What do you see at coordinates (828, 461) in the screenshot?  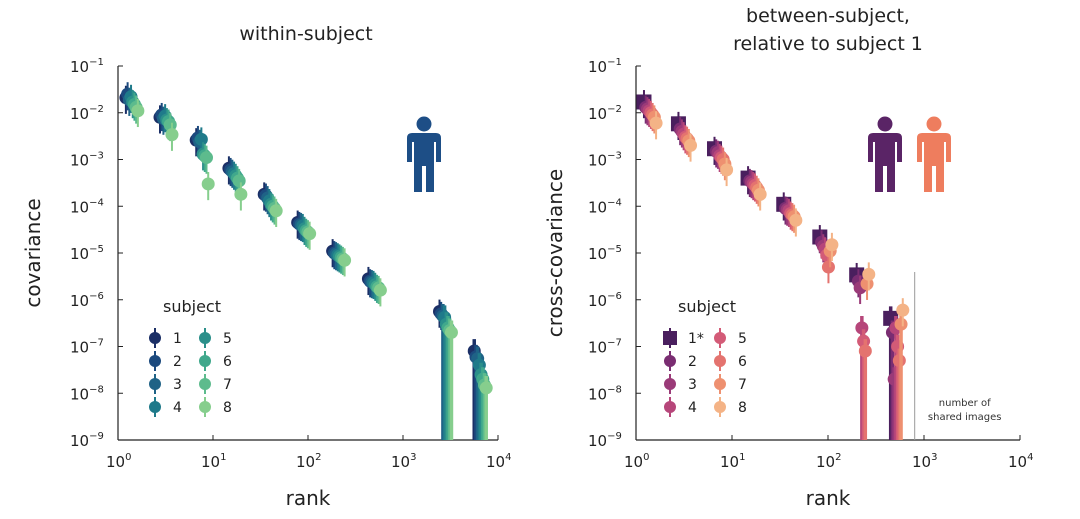 I see `x-tick-label: 10²` at bounding box center [828, 461].